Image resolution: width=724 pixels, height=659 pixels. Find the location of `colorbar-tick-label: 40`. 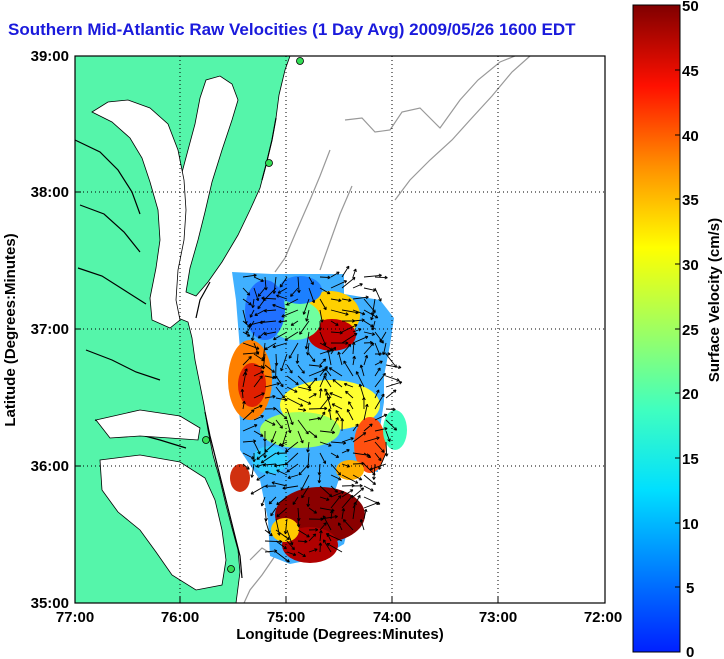

colorbar-tick-label: 40 is located at coordinates (690, 136).